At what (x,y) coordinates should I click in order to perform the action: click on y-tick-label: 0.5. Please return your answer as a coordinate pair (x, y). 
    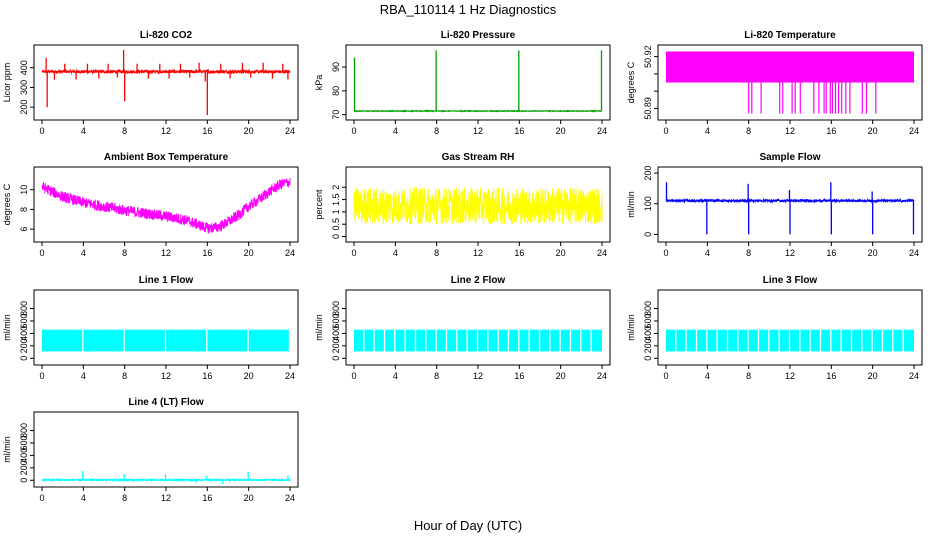
    Looking at the image, I should click on (336, 224).